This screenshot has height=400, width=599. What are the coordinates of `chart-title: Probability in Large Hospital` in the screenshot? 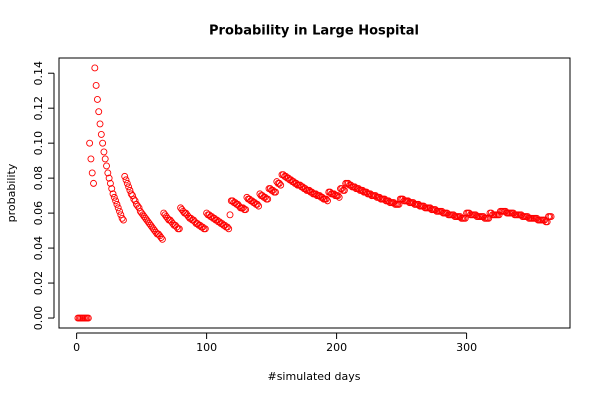 It's located at (314, 31).